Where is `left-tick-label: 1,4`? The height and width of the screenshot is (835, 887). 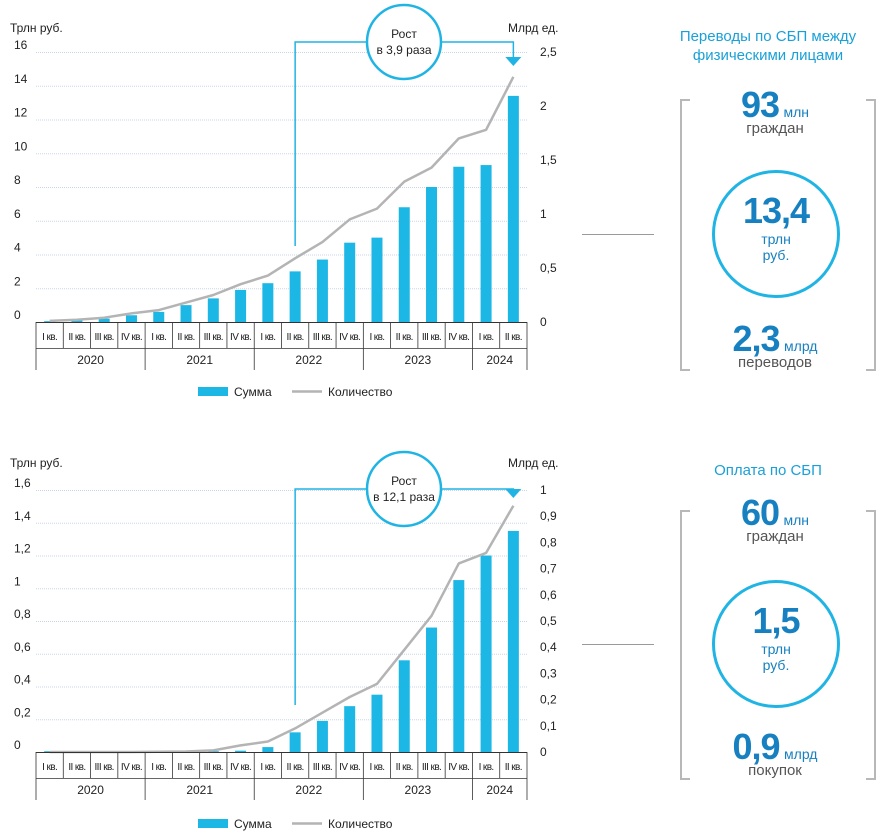 left-tick-label: 1,4 is located at coordinates (22, 516).